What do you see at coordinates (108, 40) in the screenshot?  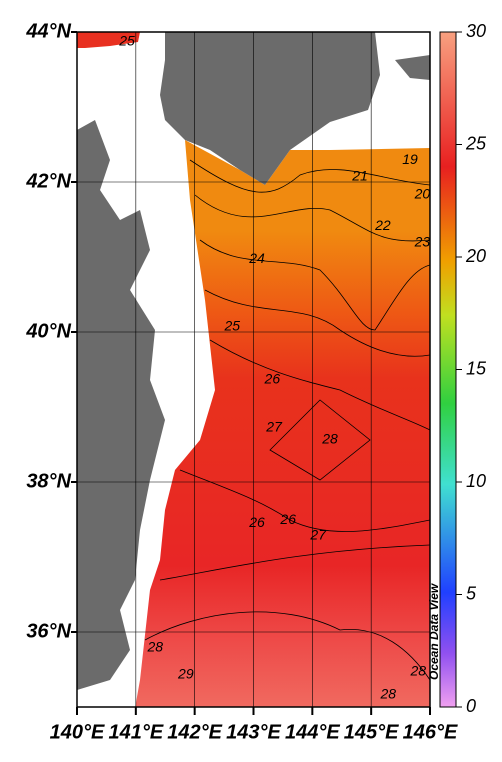 I see `sea-patch` at bounding box center [108, 40].